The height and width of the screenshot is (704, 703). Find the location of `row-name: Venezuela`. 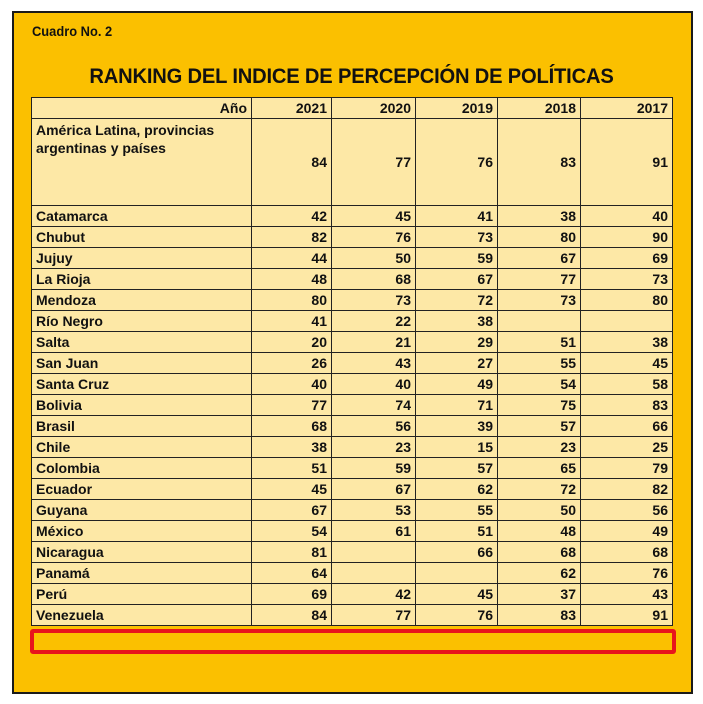

row-name: Venezuela is located at coordinates (141, 615).